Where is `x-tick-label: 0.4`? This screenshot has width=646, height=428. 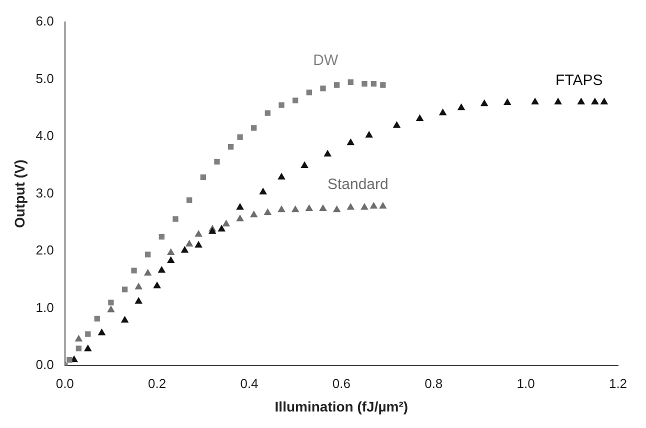
x-tick-label: 0.4 is located at coordinates (249, 383).